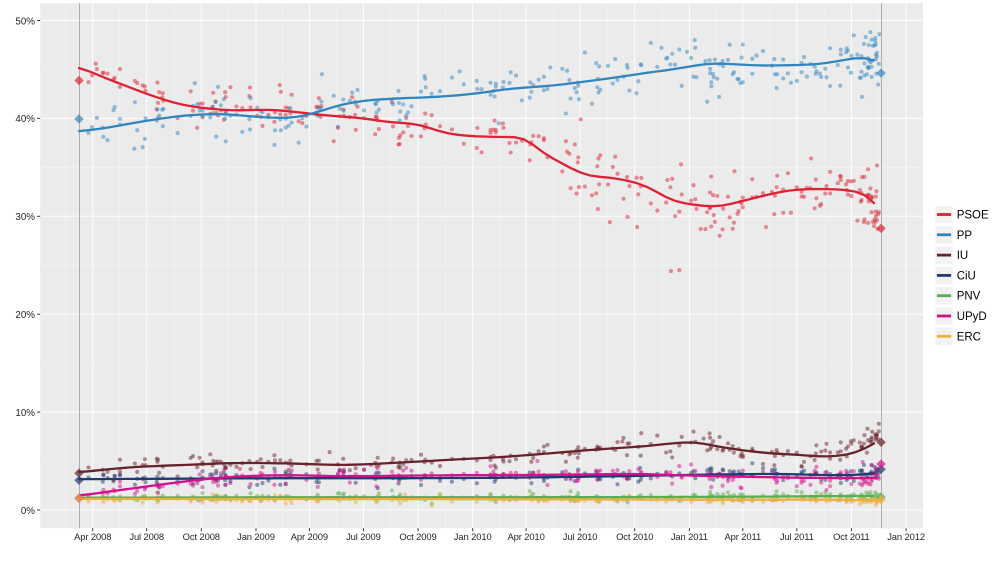 This screenshot has height=561, width=1000. What do you see at coordinates (963, 256) in the screenshot?
I see `svg-text: IU` at bounding box center [963, 256].